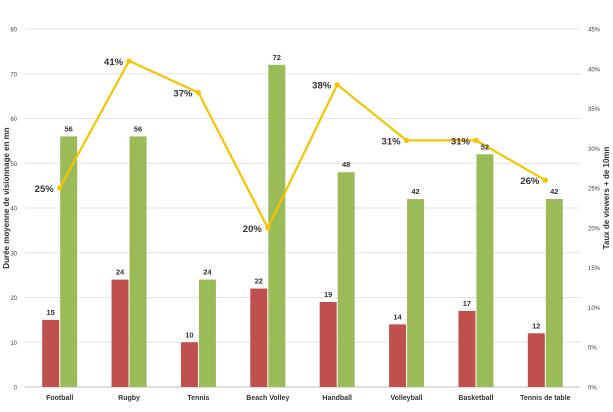  Describe the element at coordinates (594, 229) in the screenshot. I see `right-tick-label: 20%` at that location.